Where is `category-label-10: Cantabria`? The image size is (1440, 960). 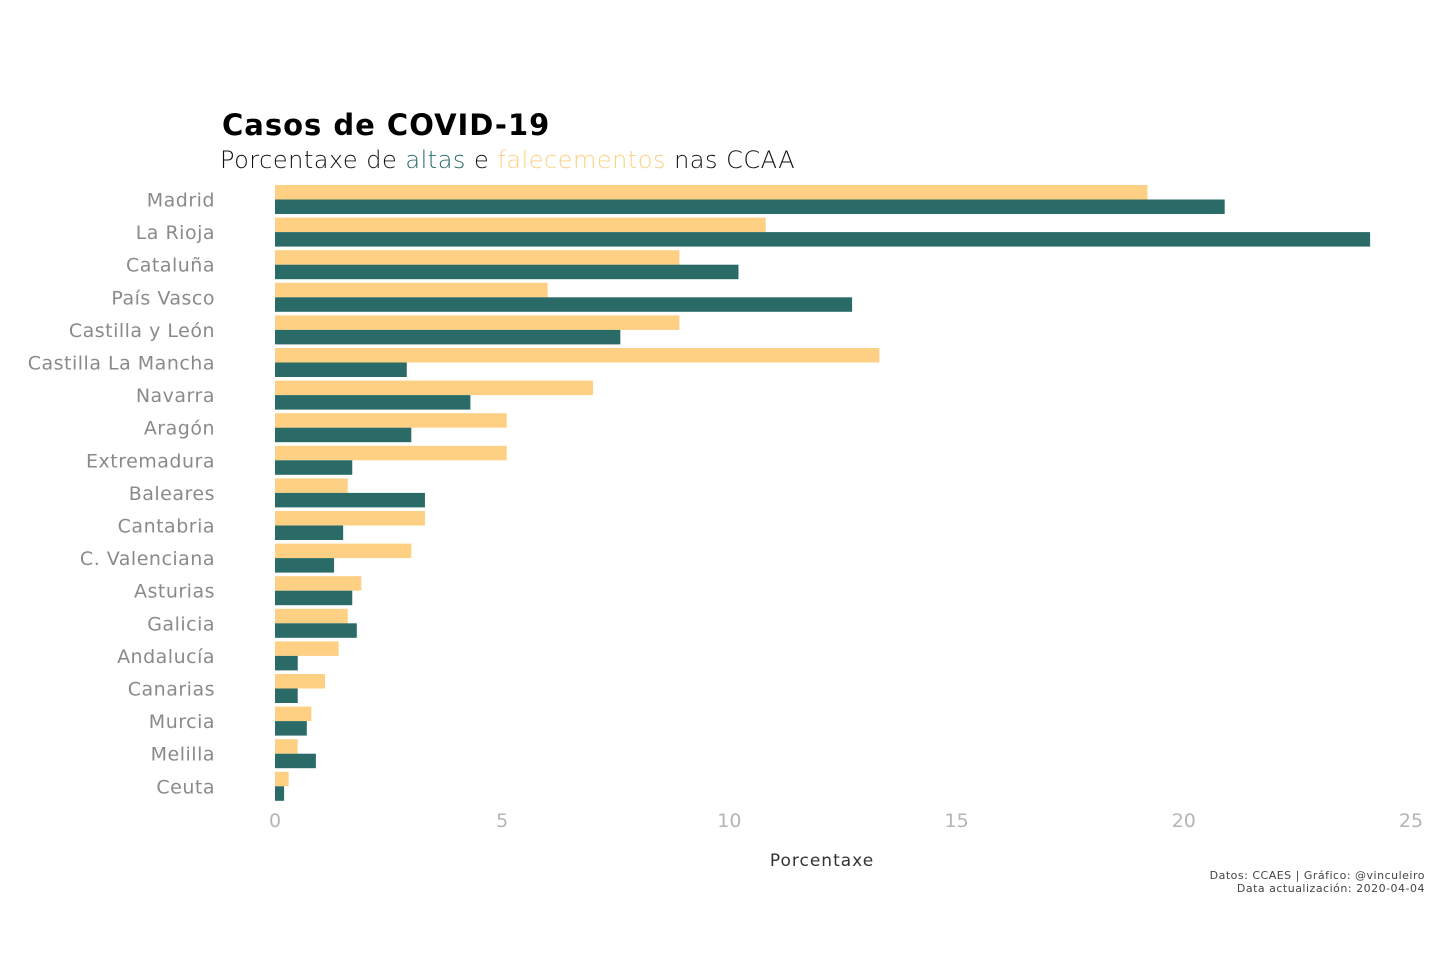
category-label-10: Cantabria is located at coordinates (166, 527).